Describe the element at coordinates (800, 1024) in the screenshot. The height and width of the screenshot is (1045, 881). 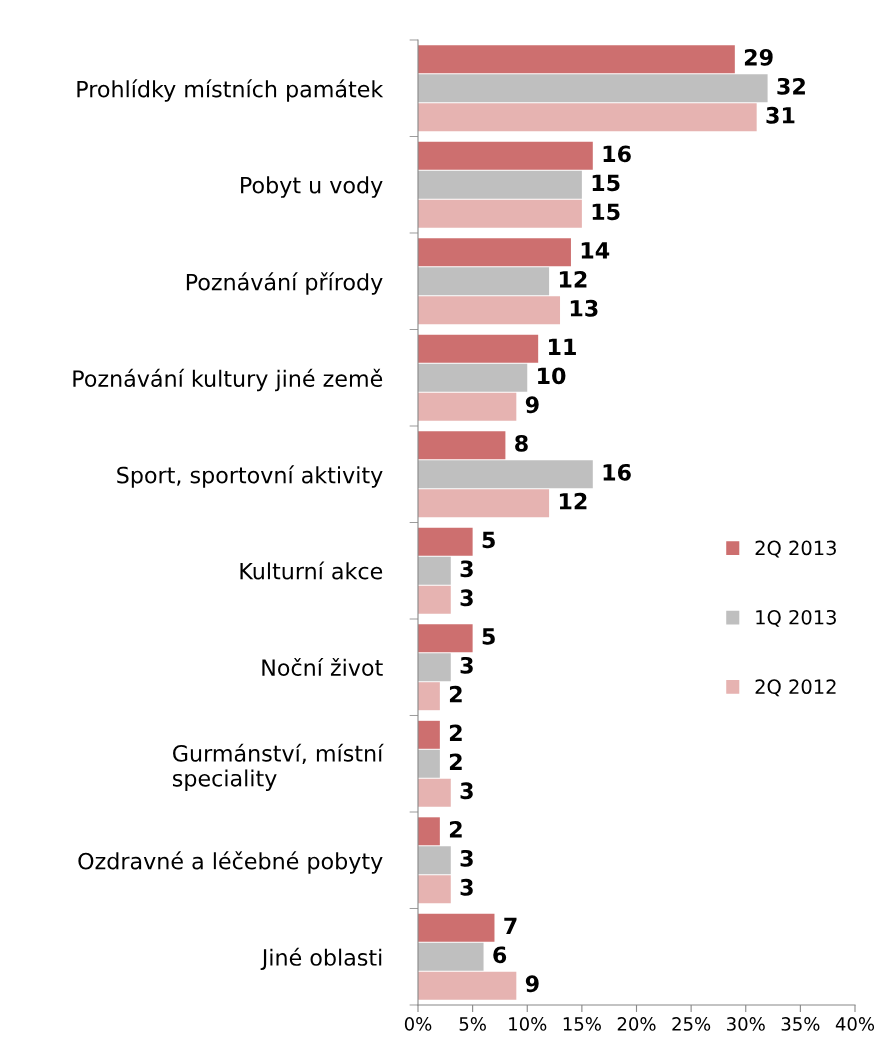
I see `x-tick-label: 35%` at that location.